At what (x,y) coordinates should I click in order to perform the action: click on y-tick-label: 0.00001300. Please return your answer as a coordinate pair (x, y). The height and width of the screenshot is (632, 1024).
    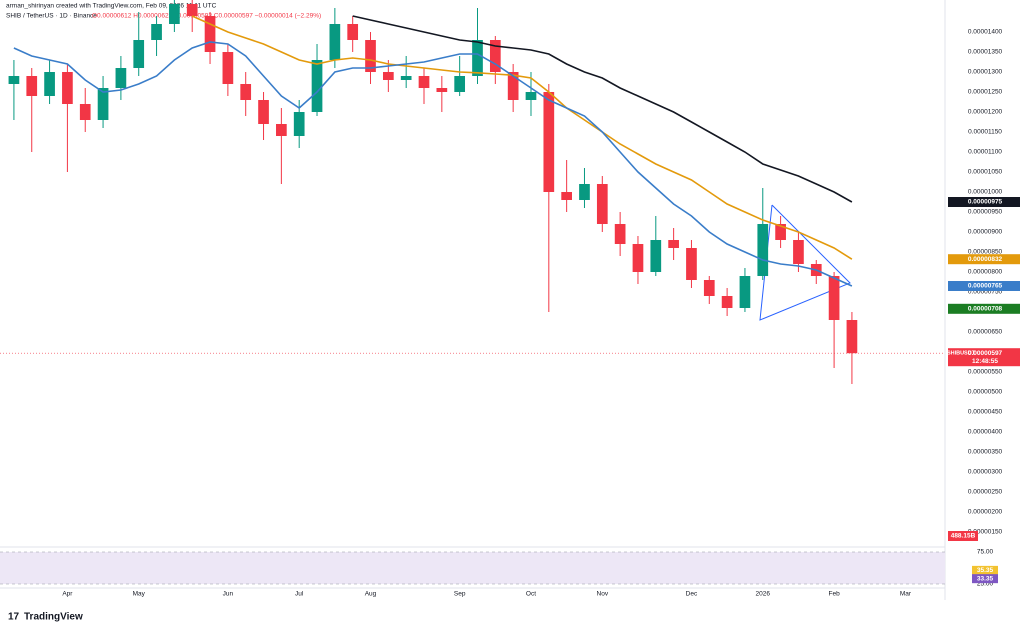
    Looking at the image, I should click on (985, 72).